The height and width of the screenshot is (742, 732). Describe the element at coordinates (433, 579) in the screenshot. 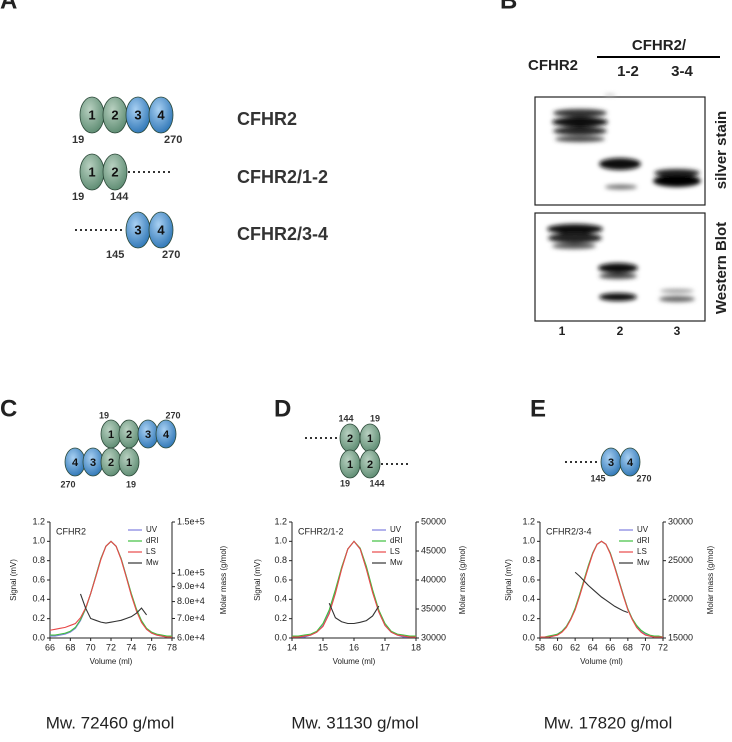

I see `y2-tick-label: 40000` at that location.